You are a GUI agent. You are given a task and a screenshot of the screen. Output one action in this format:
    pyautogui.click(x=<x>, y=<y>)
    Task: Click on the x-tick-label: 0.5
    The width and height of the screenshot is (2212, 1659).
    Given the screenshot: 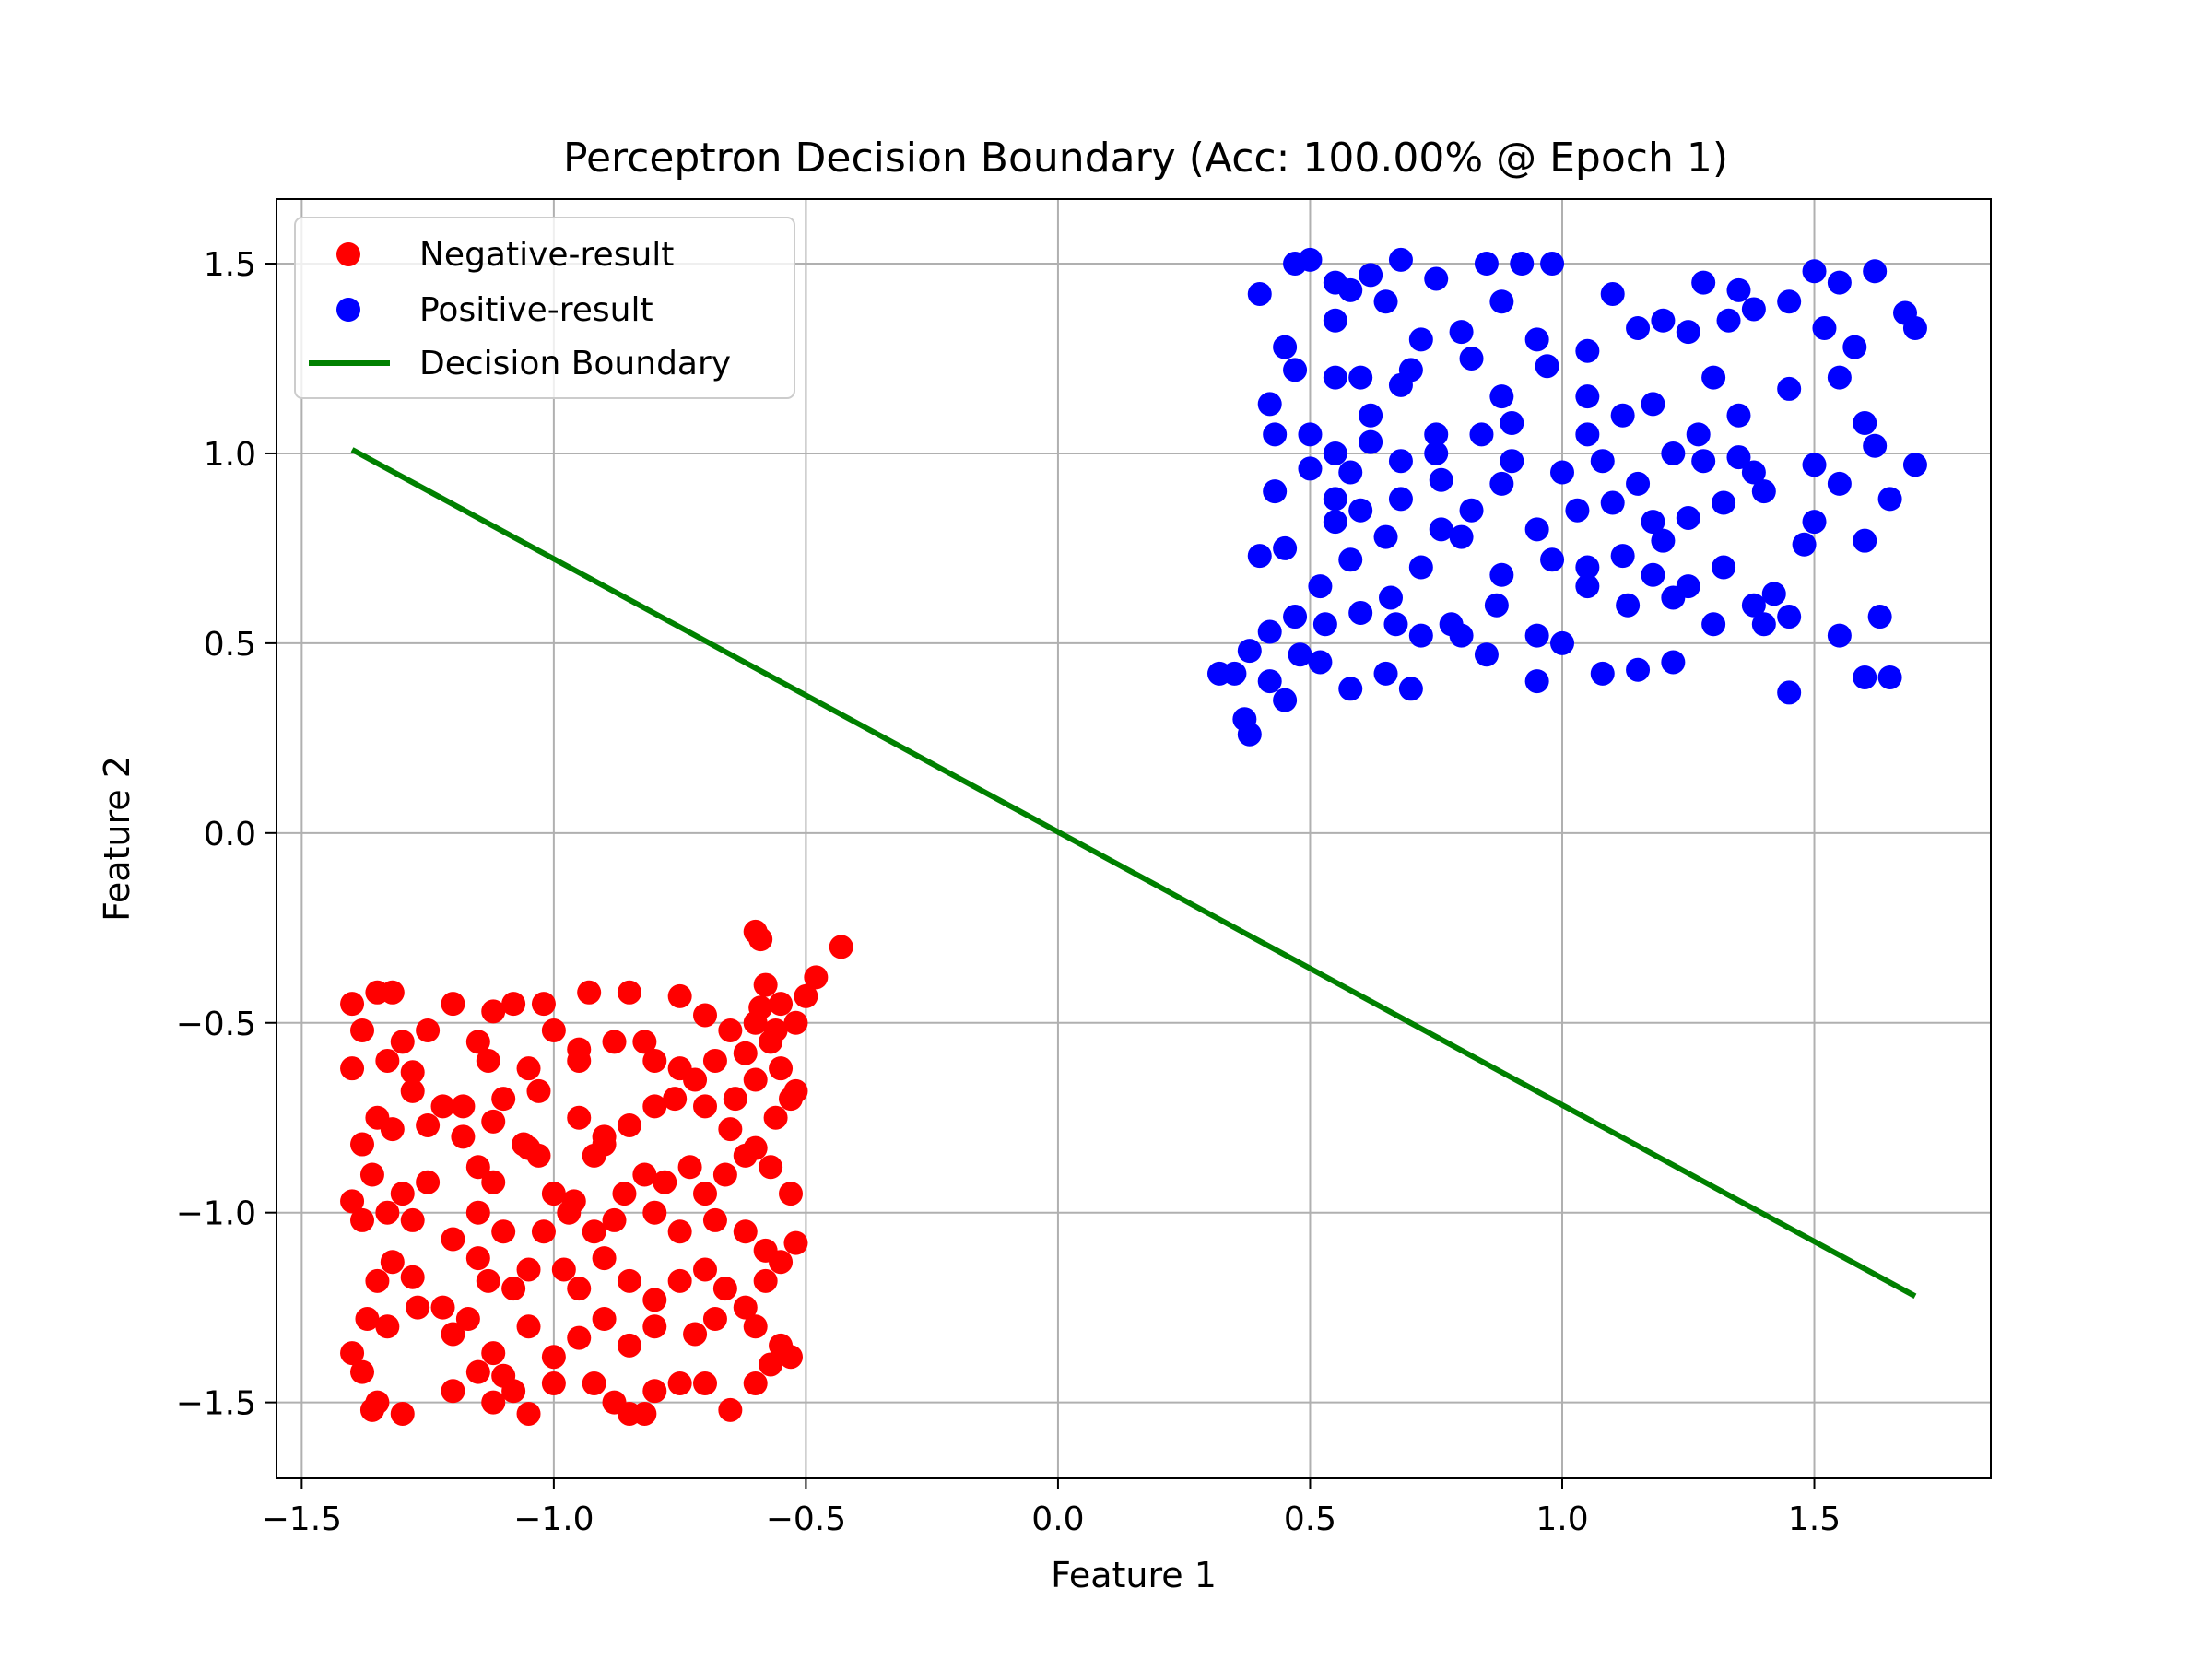 What is the action you would take?
    pyautogui.click(x=1310, y=1519)
    